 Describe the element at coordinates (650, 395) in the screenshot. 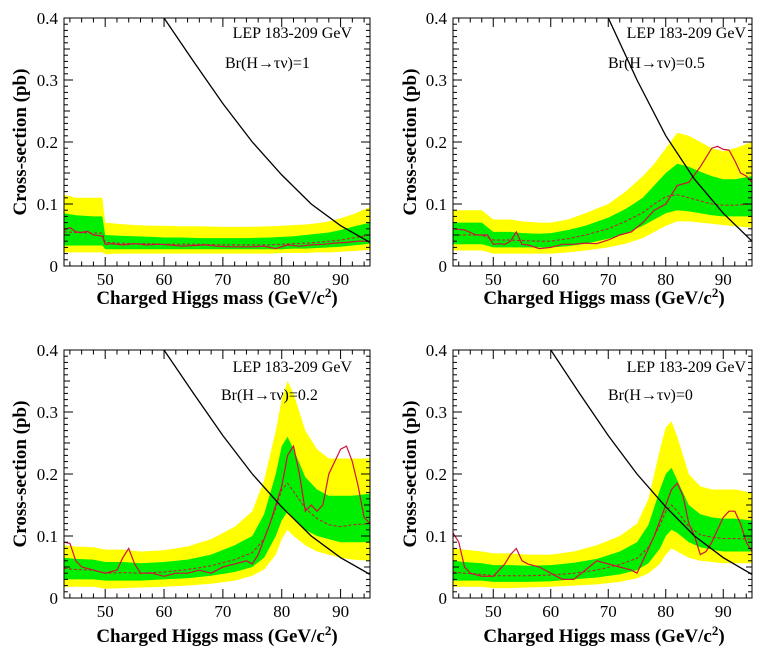

I see `annotation-branching-ratio: Br(H→τν)=0` at that location.